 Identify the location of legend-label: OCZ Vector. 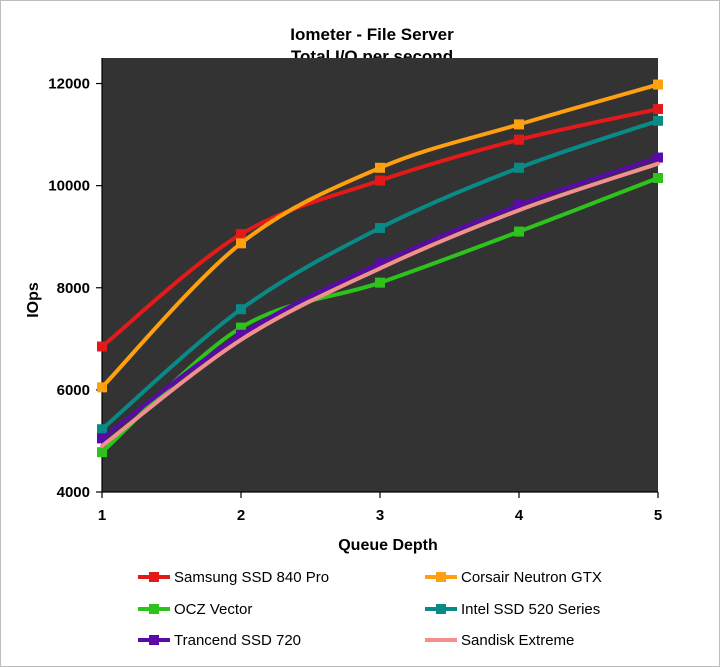
(213, 609).